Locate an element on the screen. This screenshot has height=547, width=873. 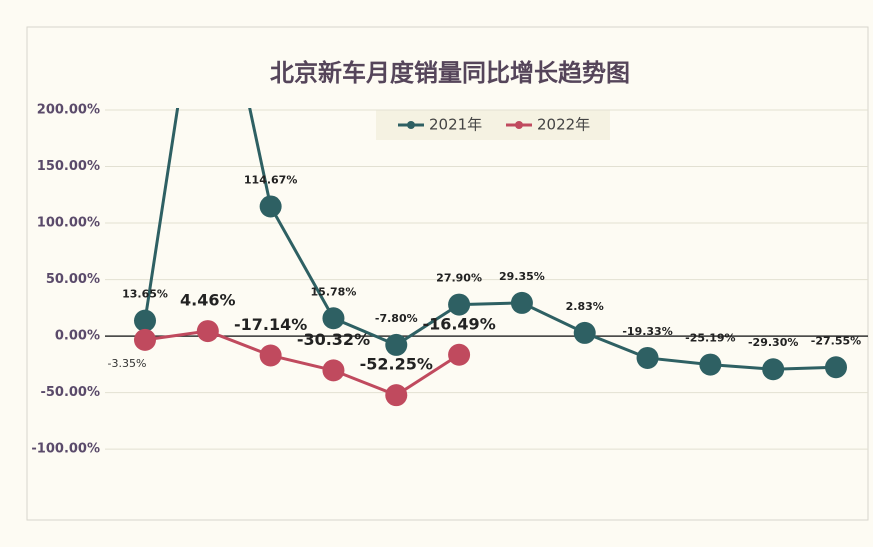
data-label: 2.83% is located at coordinates (585, 306).